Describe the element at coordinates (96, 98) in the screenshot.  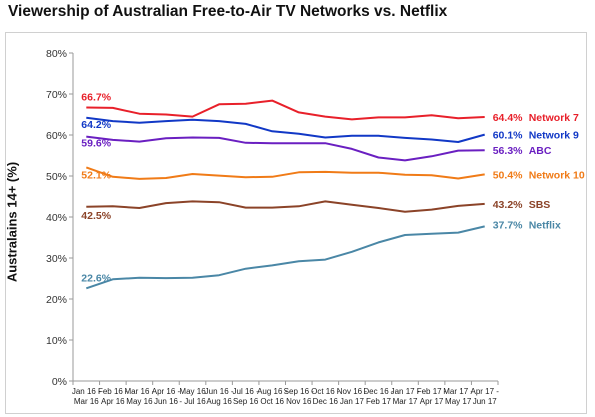
I see `start-label-network-7: 66.7%` at that location.